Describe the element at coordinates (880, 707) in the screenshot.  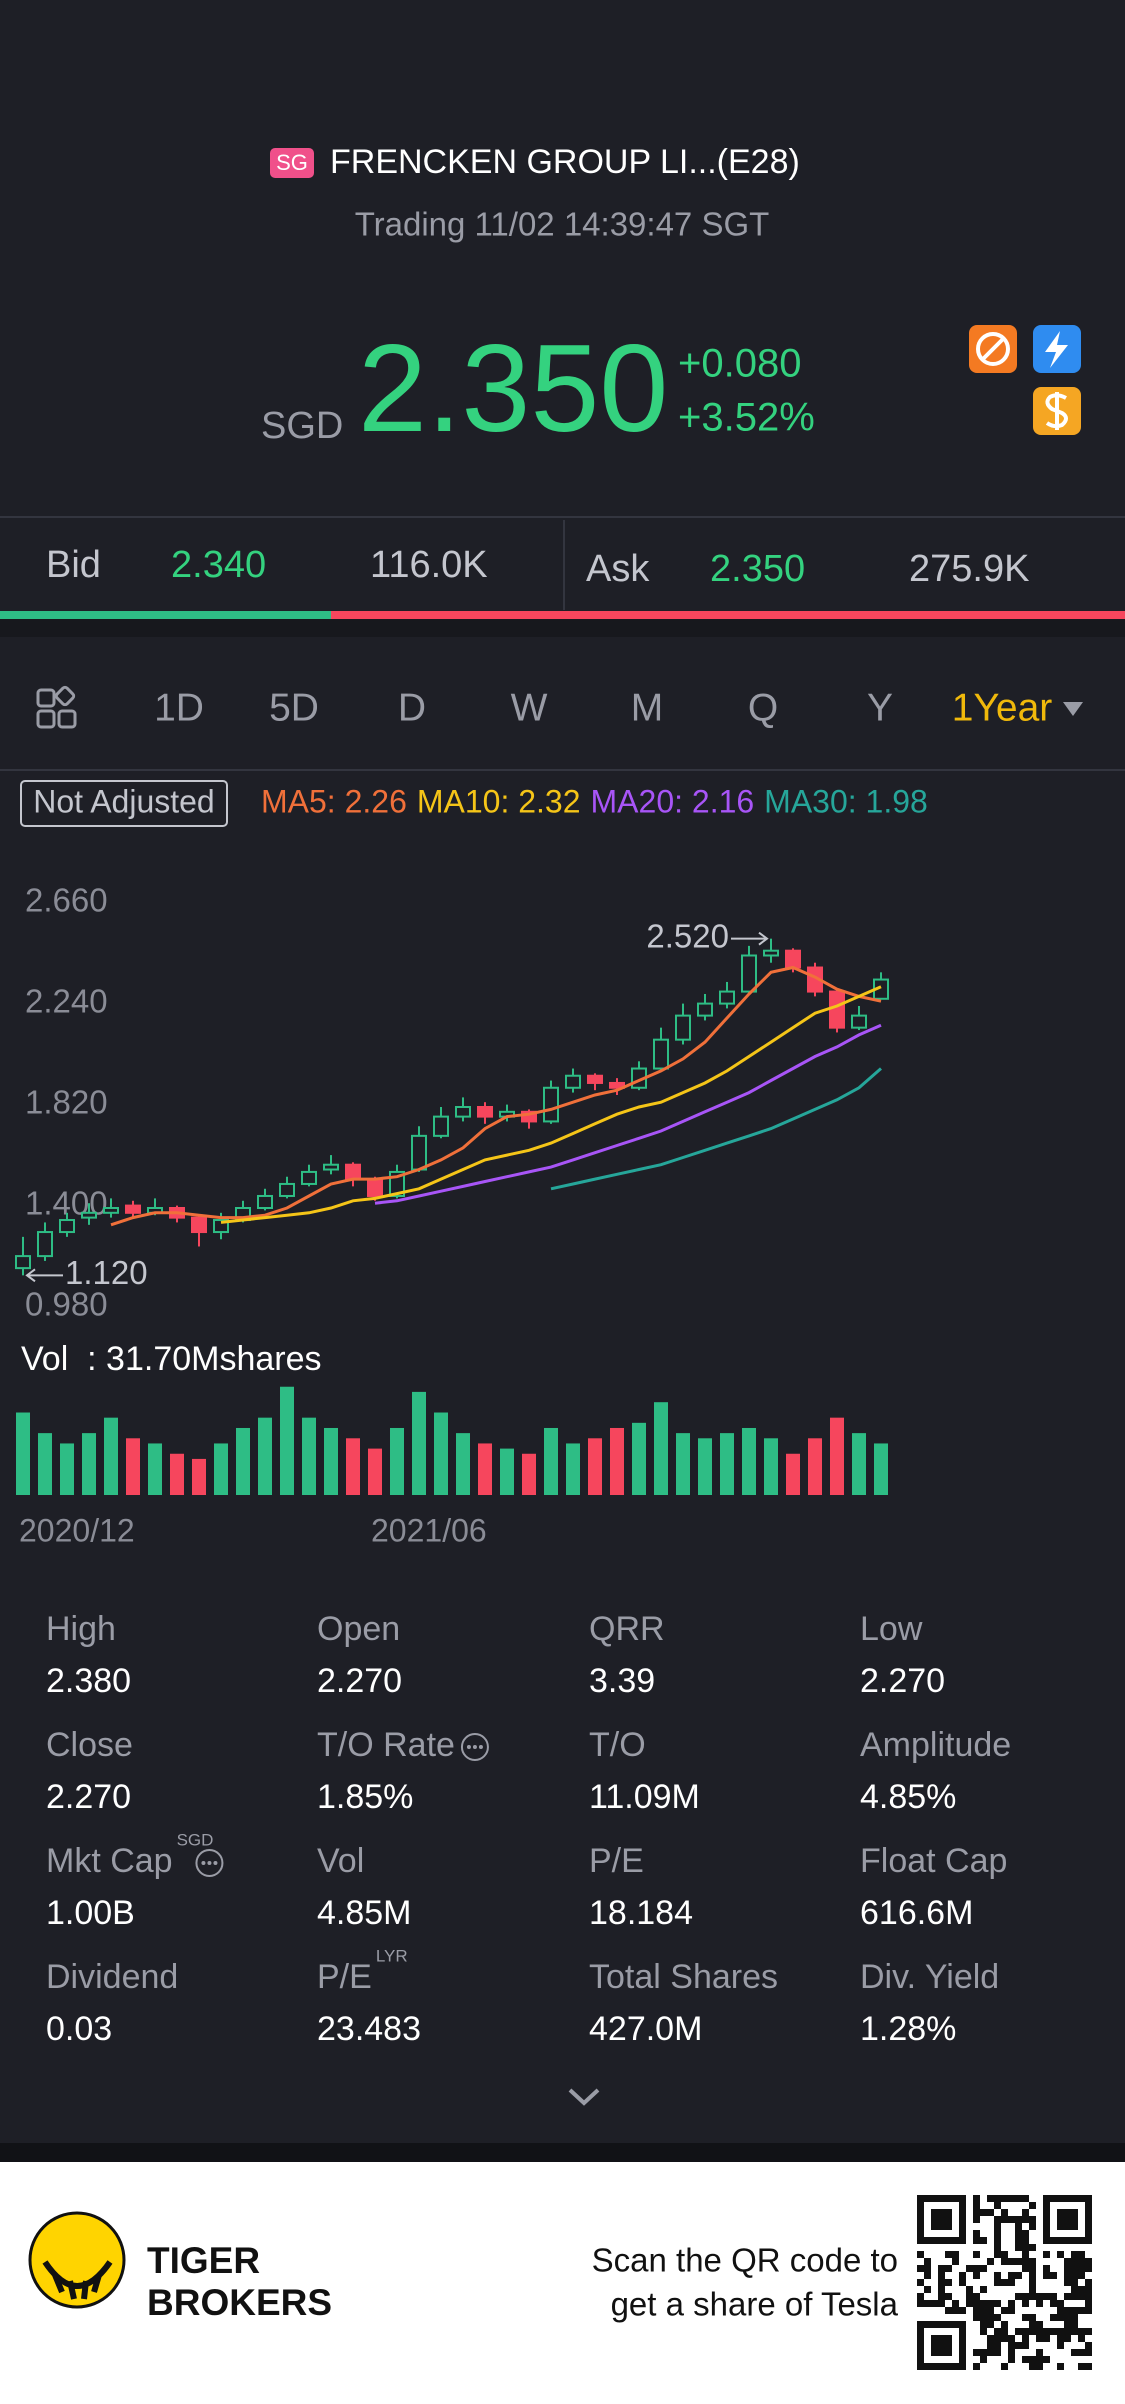
I see `period-tab: Y` at that location.